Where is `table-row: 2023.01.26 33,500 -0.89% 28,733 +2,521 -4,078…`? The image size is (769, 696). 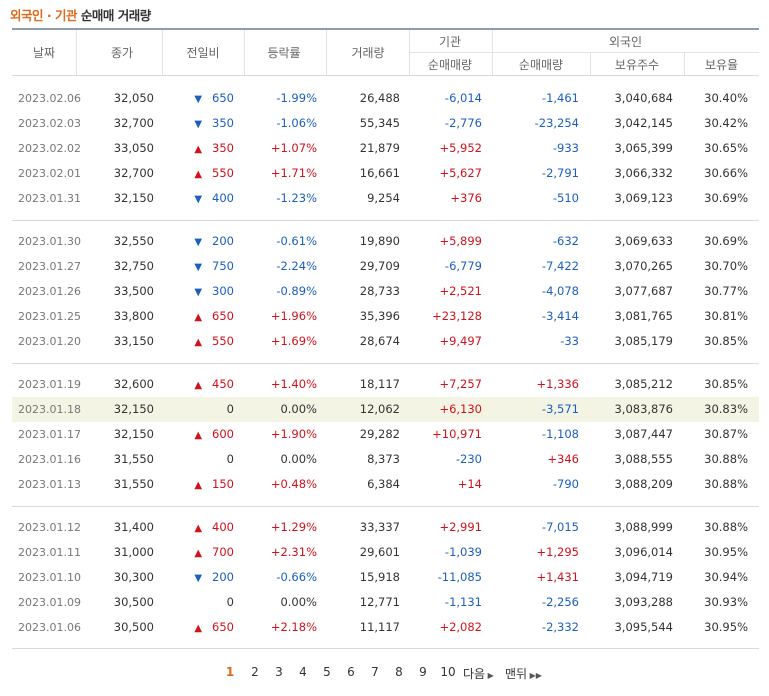
table-row: 2023.01.26 33,500 -0.89% 28,733 +2,521 -4,078… is located at coordinates (385, 291).